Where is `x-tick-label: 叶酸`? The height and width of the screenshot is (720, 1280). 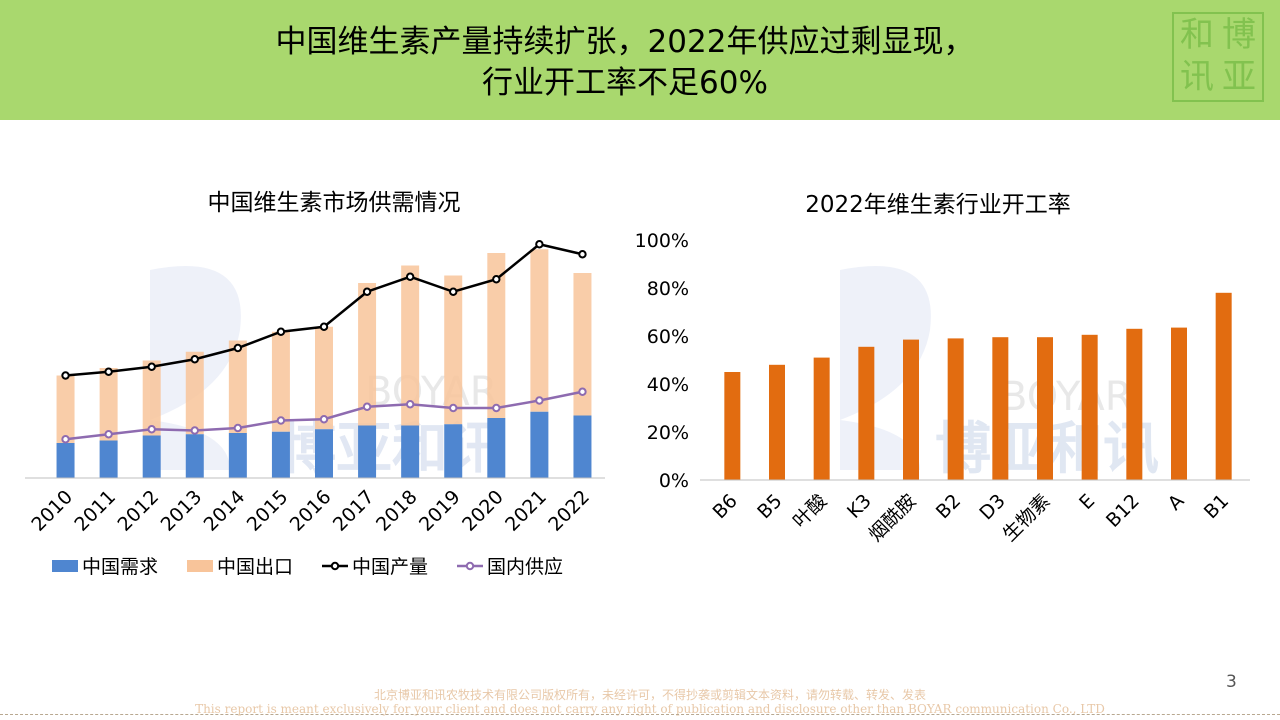 x-tick-label: 叶酸 is located at coordinates (810, 511).